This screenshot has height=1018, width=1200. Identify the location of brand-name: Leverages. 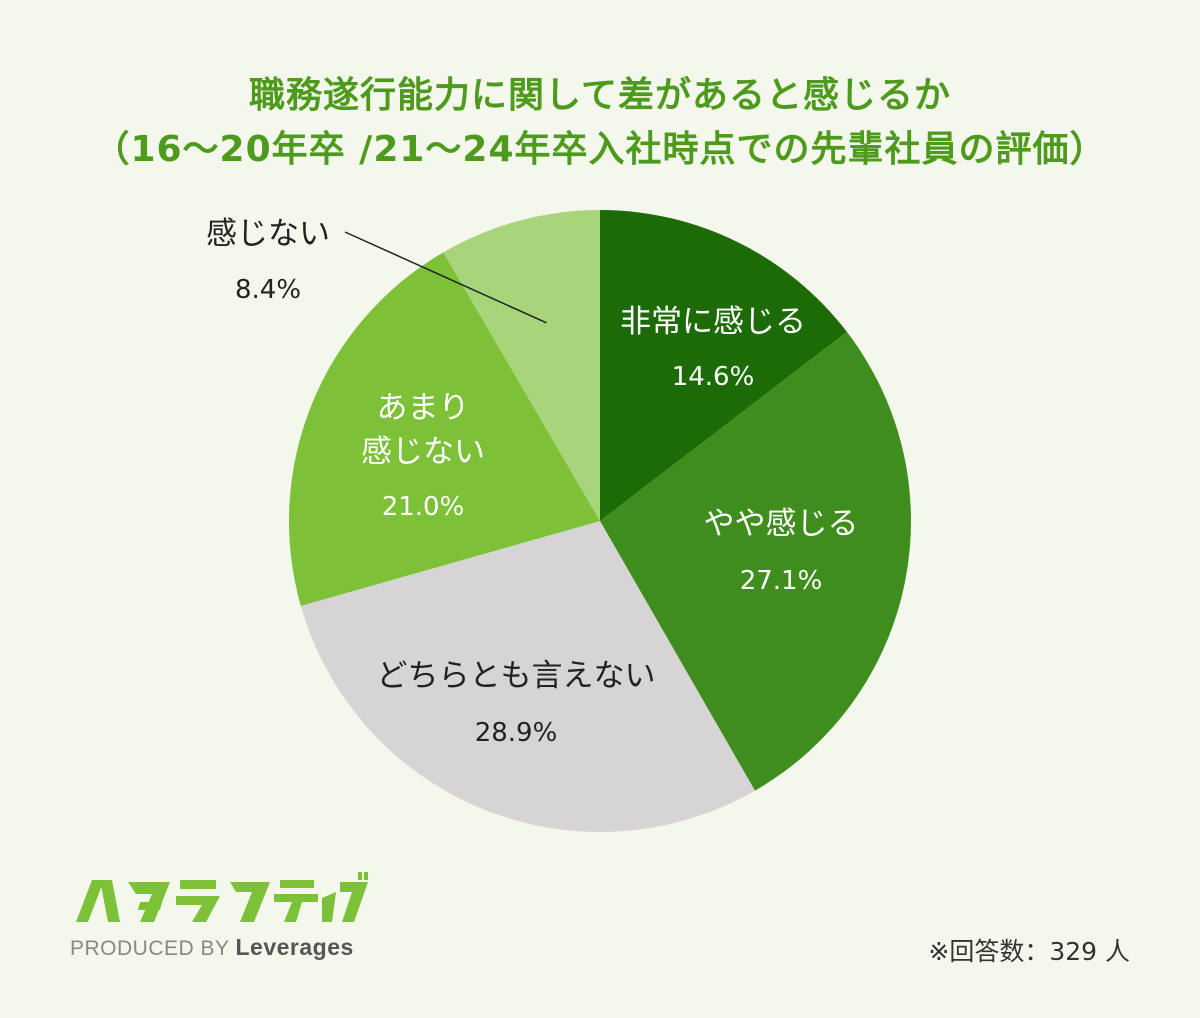
(294, 947).